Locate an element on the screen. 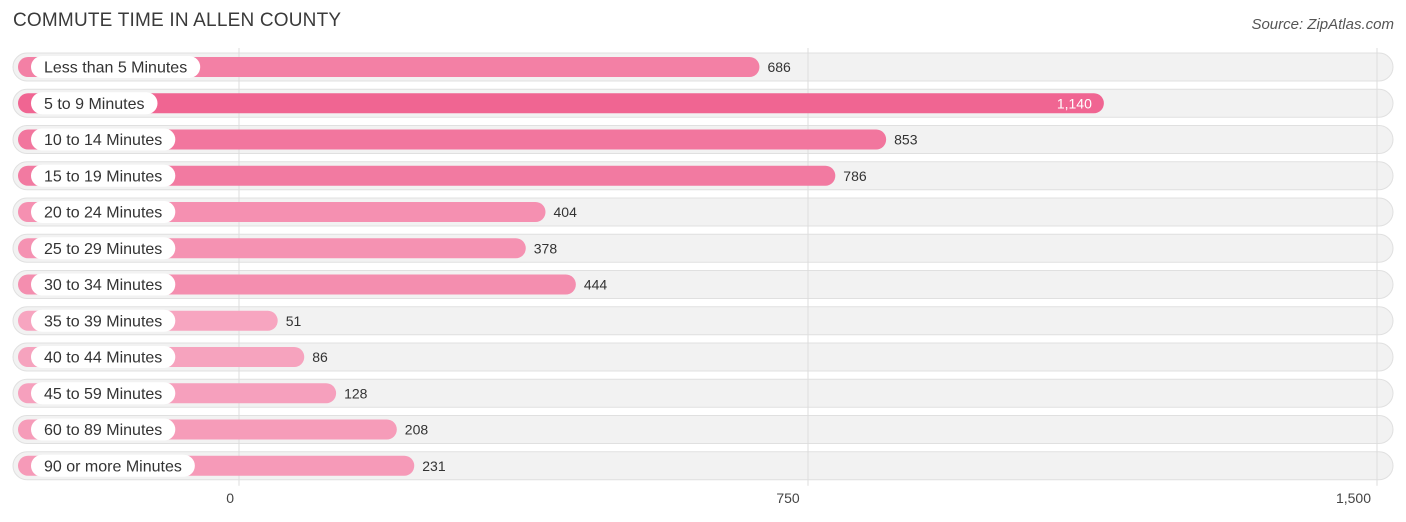 The width and height of the screenshot is (1406, 522). category-label: 10 to 14 Minutes is located at coordinates (103, 140).